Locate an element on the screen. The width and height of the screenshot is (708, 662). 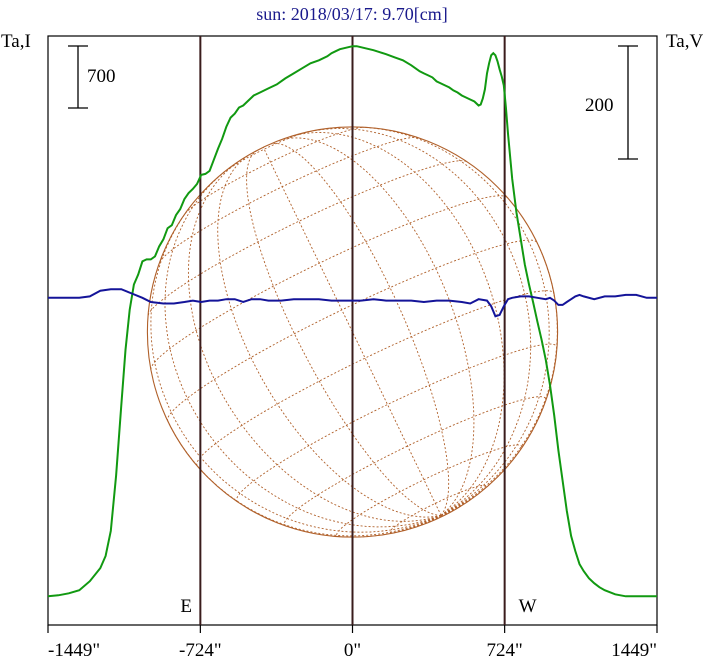
polarization-series-line is located at coordinates (352, 303).